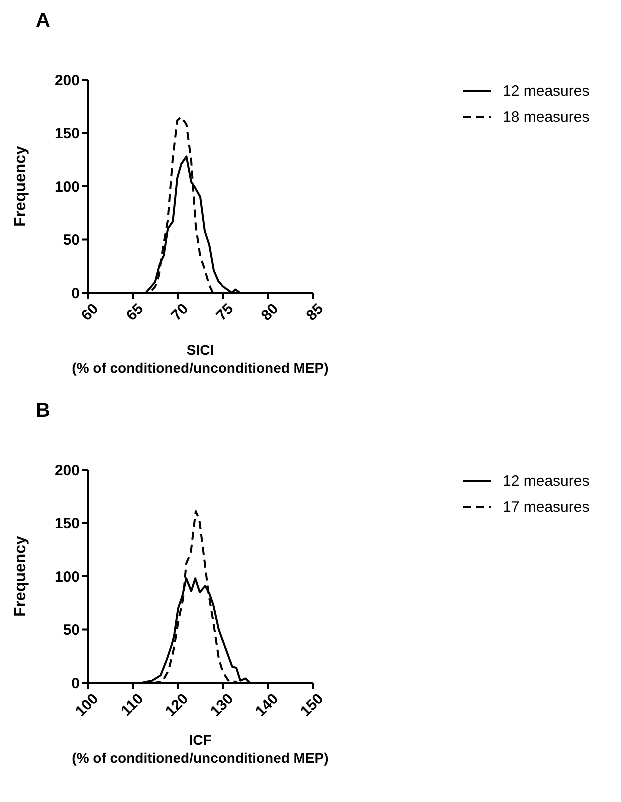 The image size is (621, 802). What do you see at coordinates (267, 705) in the screenshot?
I see `x-tick-label: 140` at bounding box center [267, 705].